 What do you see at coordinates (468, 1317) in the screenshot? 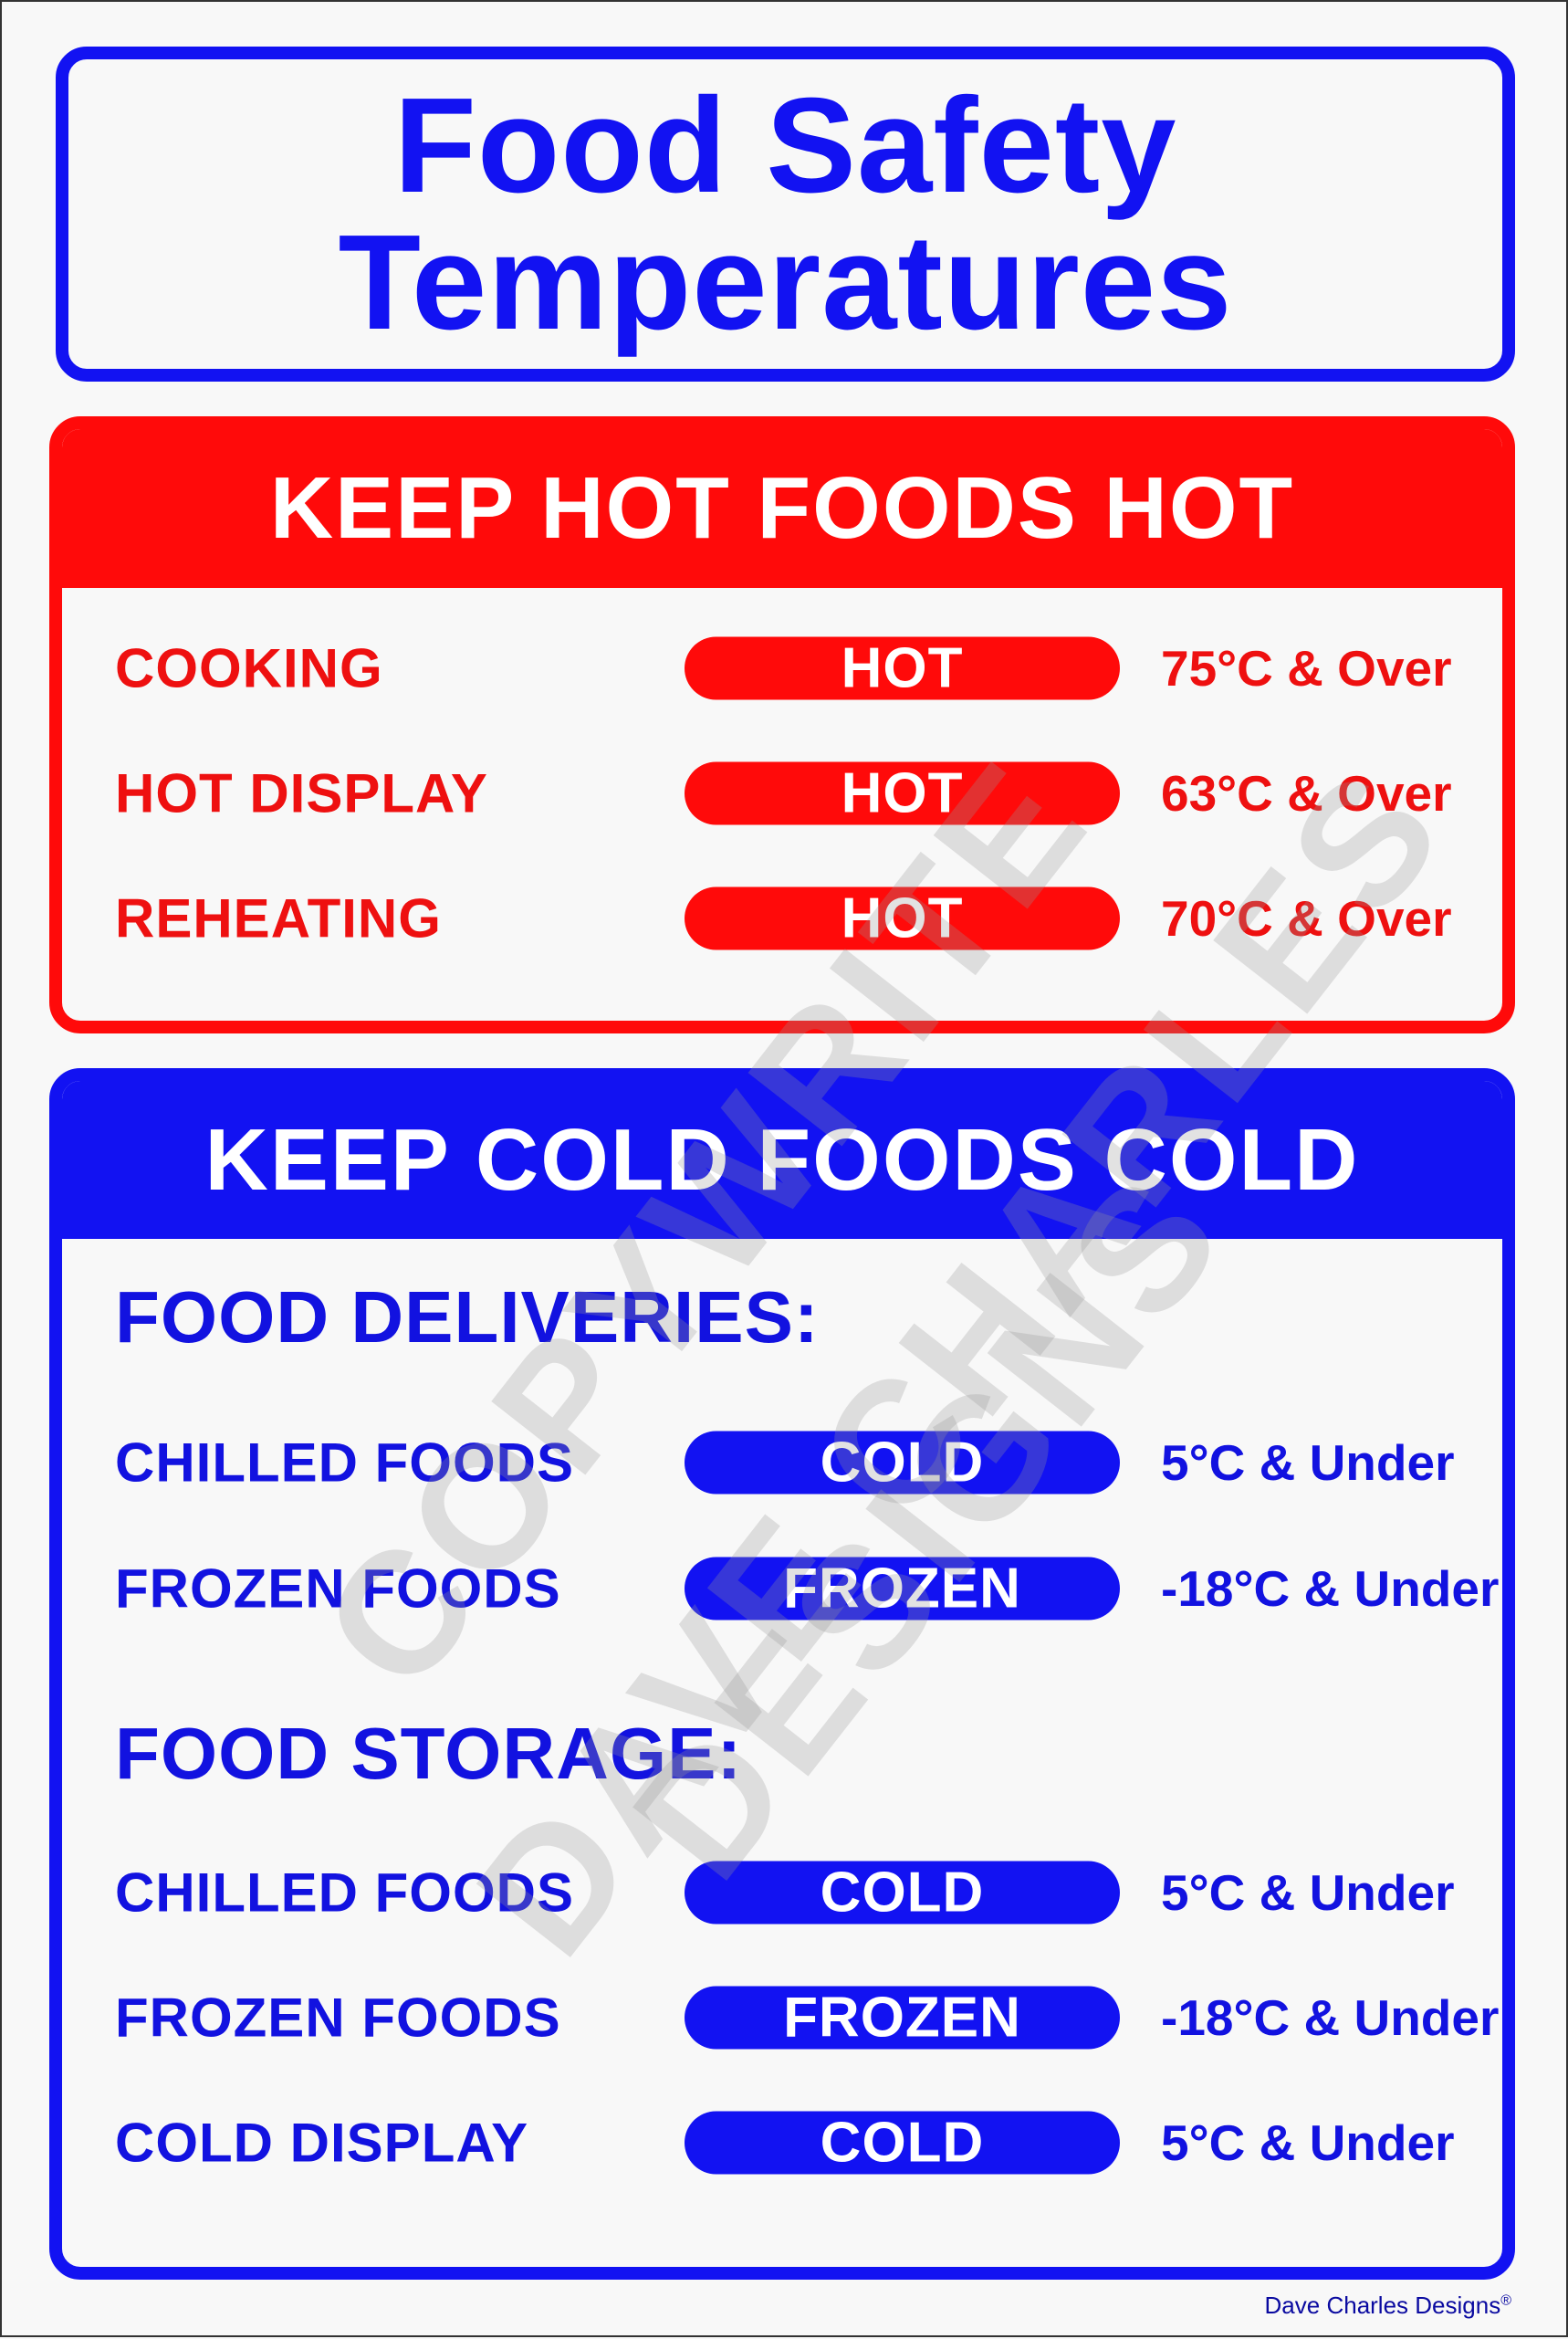
I see `section-heading-deliveries: FOOD DELIVERIES:` at bounding box center [468, 1317].